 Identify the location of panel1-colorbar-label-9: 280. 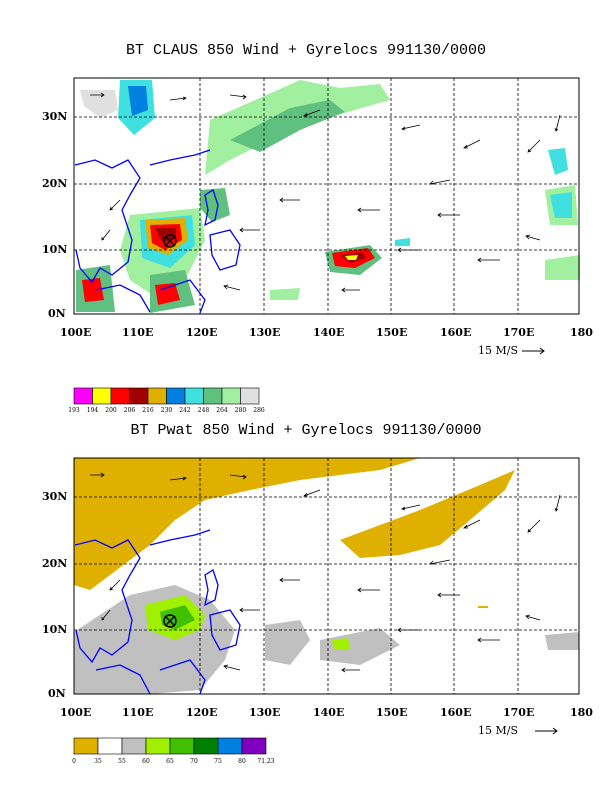
(241, 410).